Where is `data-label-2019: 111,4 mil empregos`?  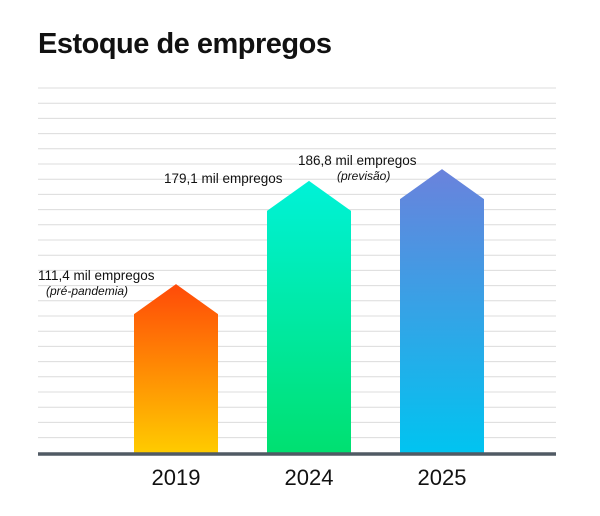 data-label-2019: 111,4 mil empregos is located at coordinates (96, 275).